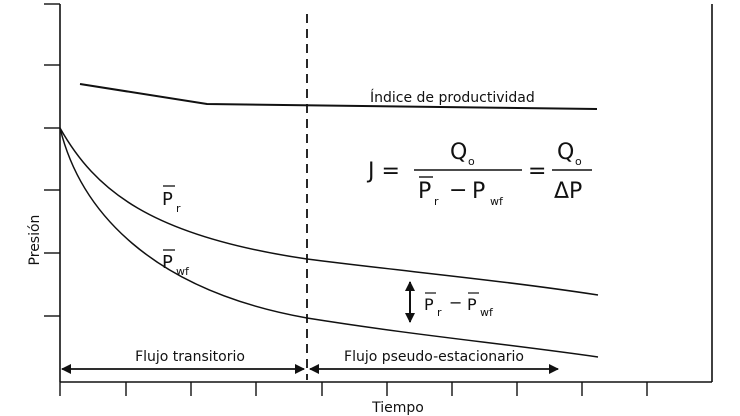 The image size is (740, 416). I want to click on difference-label: P r − P wf, so click(459, 305).